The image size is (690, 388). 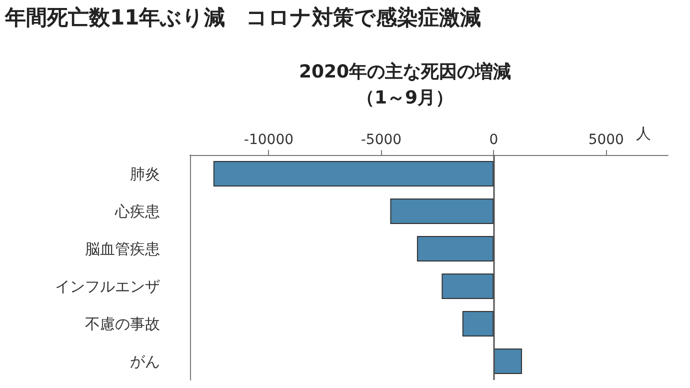 What do you see at coordinates (405, 71) in the screenshot?
I see `chart-subtitle: 2020年の主な死因の増減` at bounding box center [405, 71].